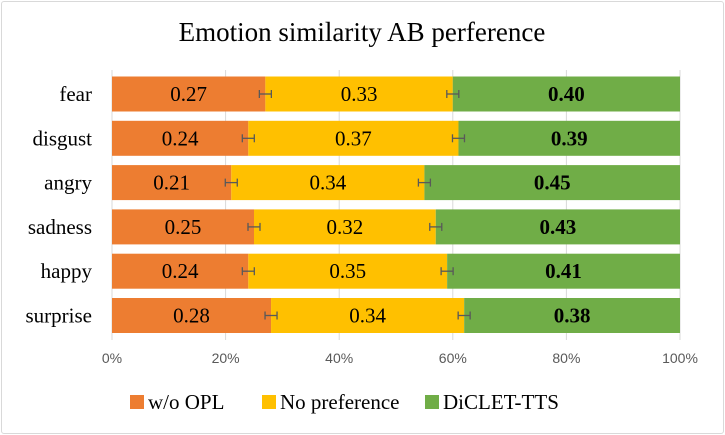  I want to click on chart-title: Emotion similarity AB perference, so click(362, 32).